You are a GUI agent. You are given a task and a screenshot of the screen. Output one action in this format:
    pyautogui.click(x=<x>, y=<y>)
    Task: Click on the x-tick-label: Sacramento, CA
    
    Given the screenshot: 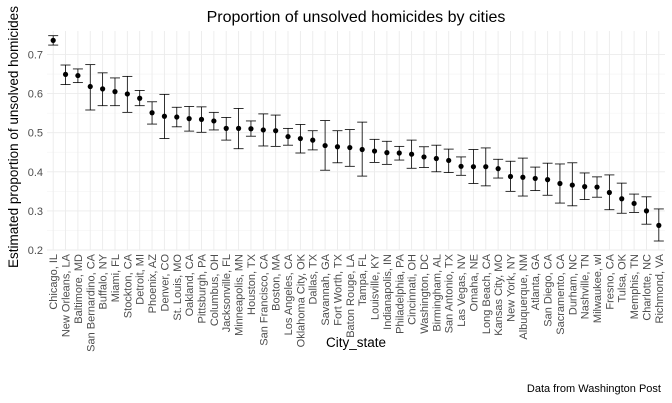 What is the action you would take?
    pyautogui.click(x=561, y=293)
    